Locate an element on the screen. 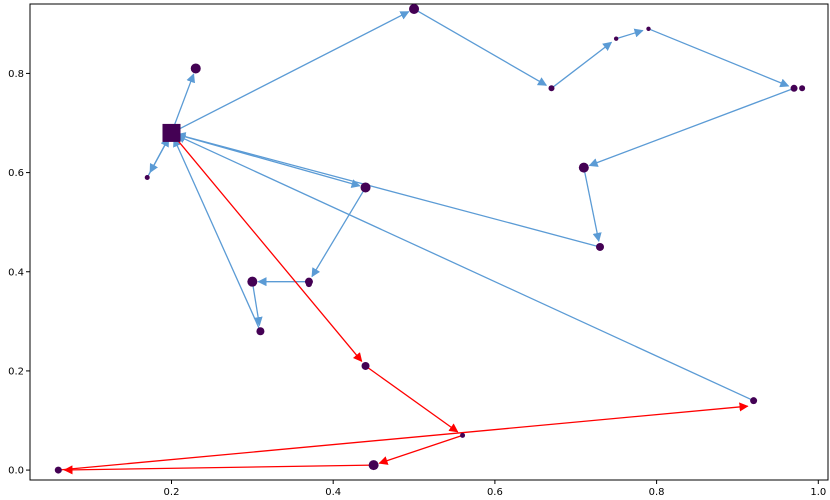 This screenshot has width=830, height=500. y-tick-label: 0.0 is located at coordinates (16, 471).